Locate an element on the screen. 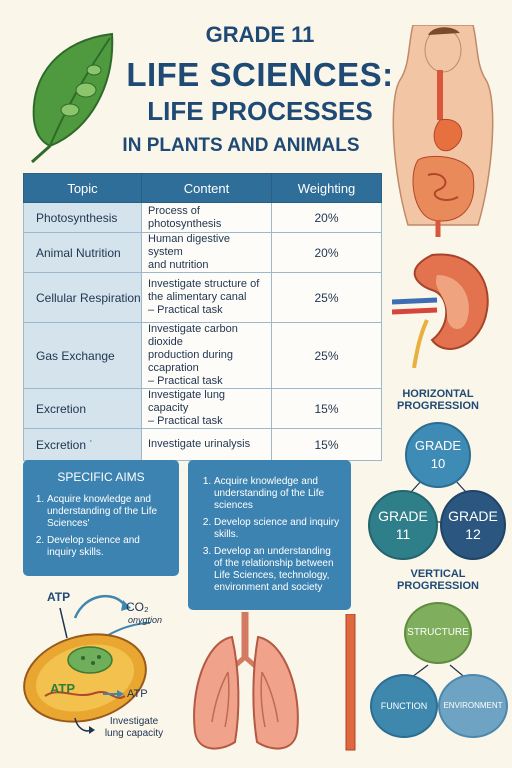  oxygen-label: onygtion is located at coordinates (145, 620).